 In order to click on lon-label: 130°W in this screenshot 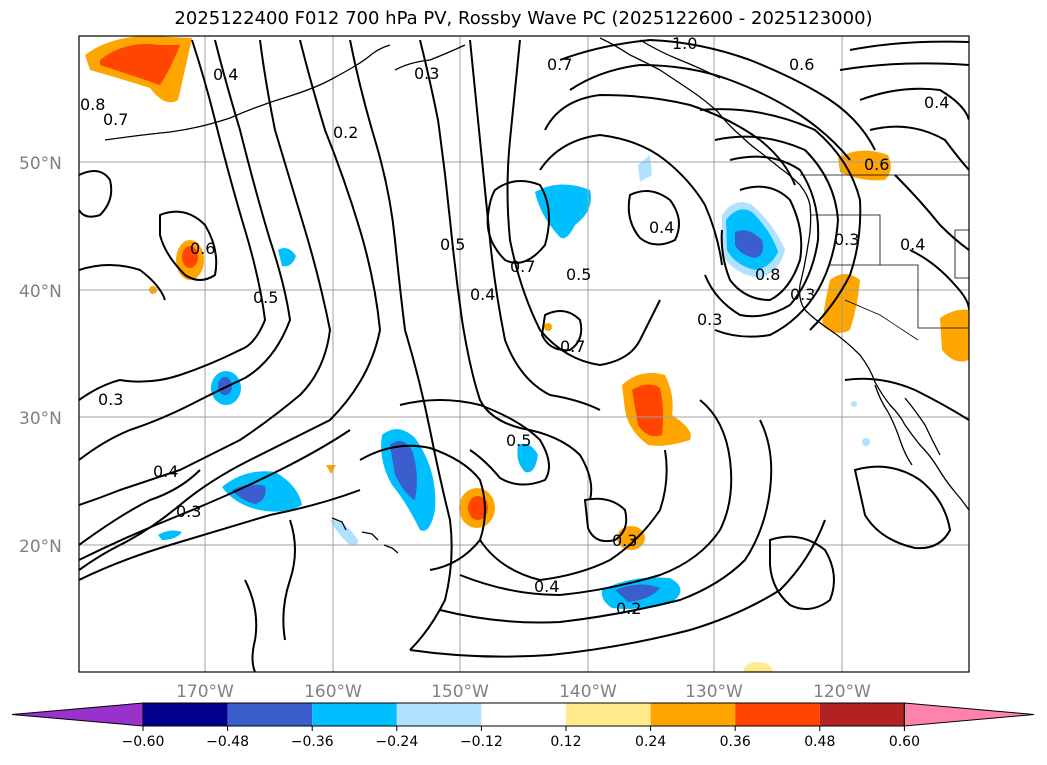, I will do `click(714, 692)`.